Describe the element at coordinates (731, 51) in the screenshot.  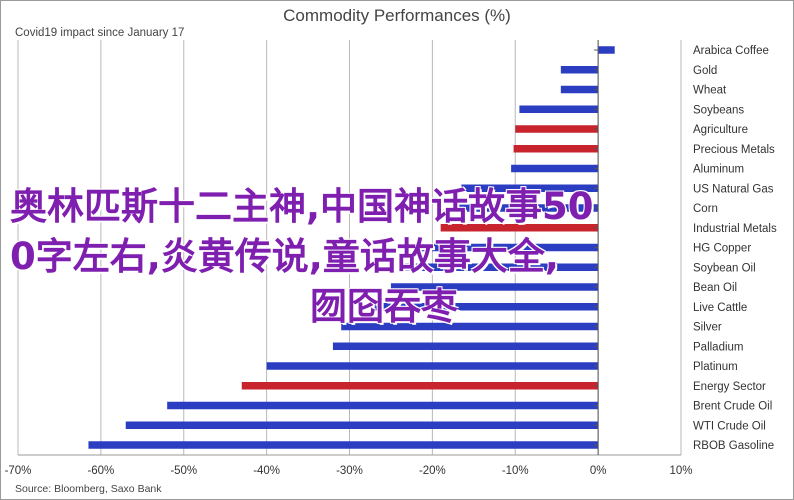
I see `category-label-0: Arabica Coffee` at that location.